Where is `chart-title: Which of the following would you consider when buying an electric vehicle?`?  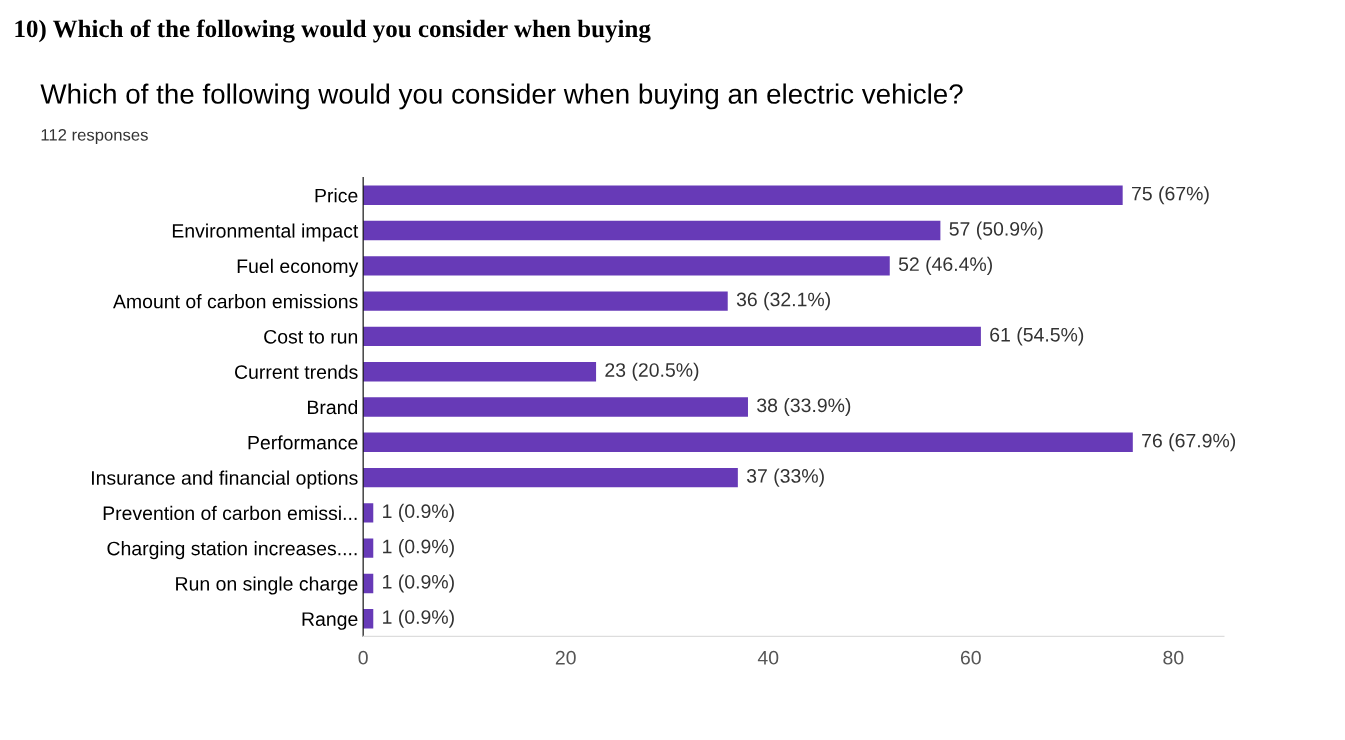
chart-title: Which of the following would you consider when buying an electric vehicle? is located at coordinates (501, 96).